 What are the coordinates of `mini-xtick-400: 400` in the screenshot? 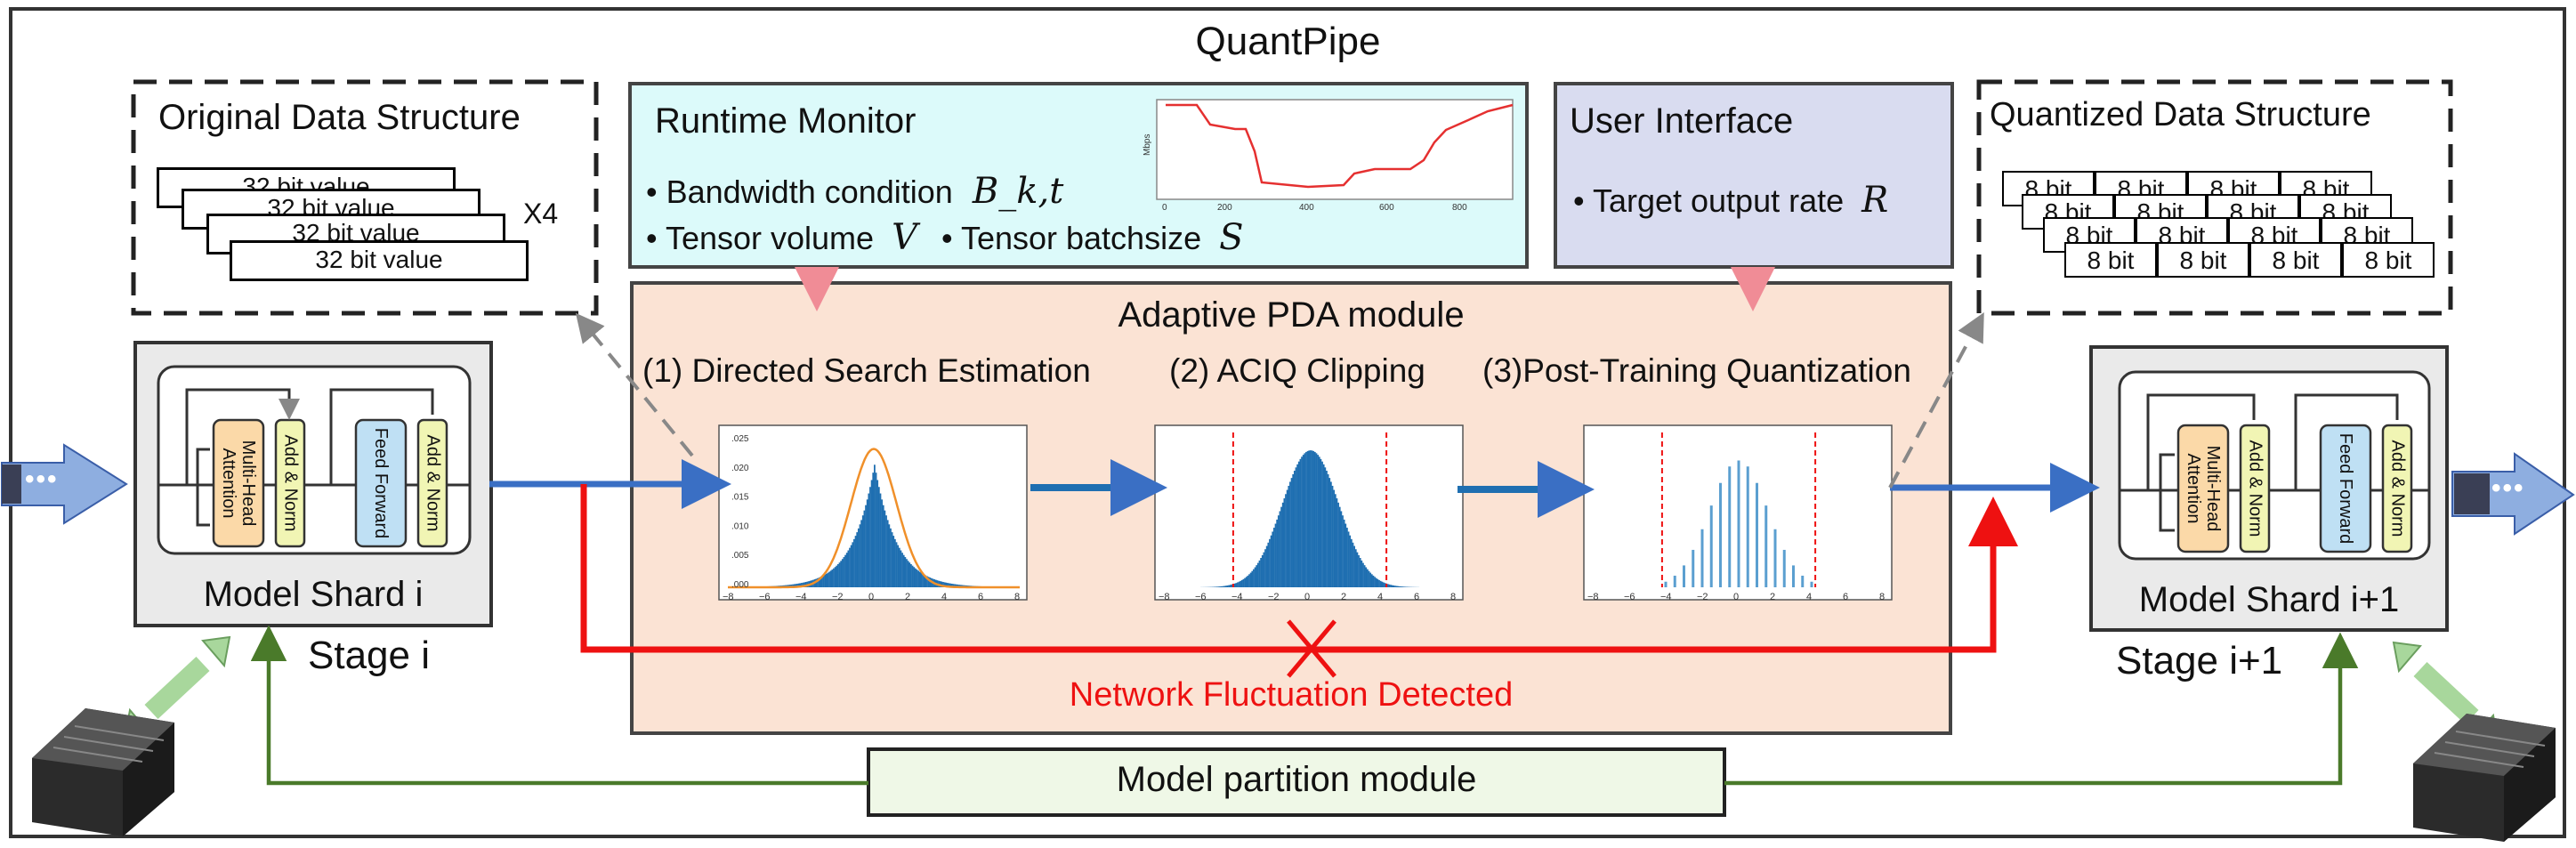 It's located at (1306, 208).